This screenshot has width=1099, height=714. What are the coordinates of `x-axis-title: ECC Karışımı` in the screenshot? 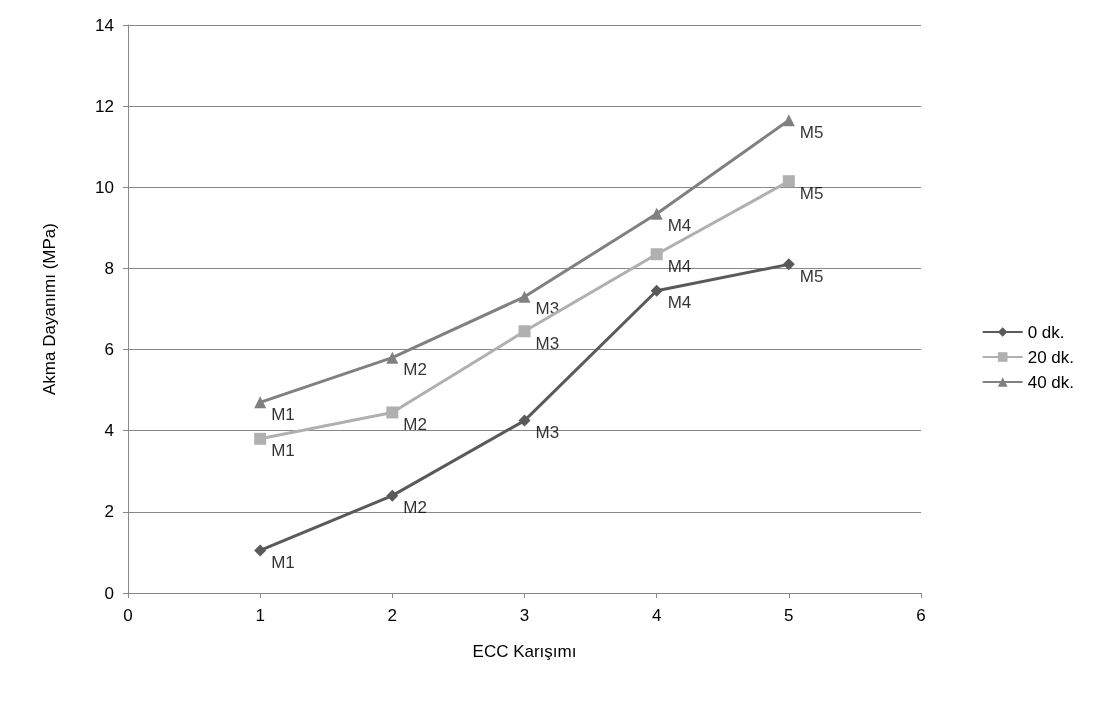 It's located at (524, 651).